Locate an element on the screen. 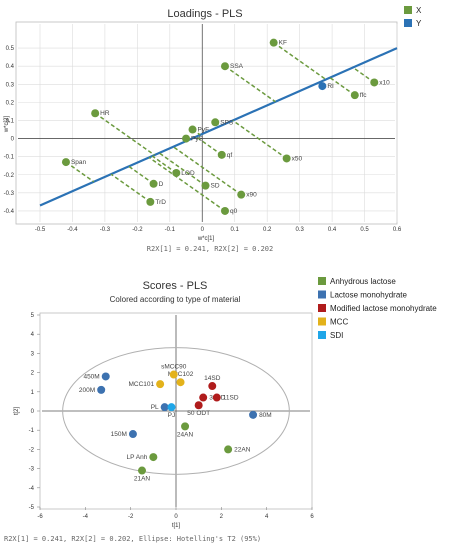 Image resolution: width=459 pixels, height=550 pixels. loadings-point-label: x90 is located at coordinates (251, 195).